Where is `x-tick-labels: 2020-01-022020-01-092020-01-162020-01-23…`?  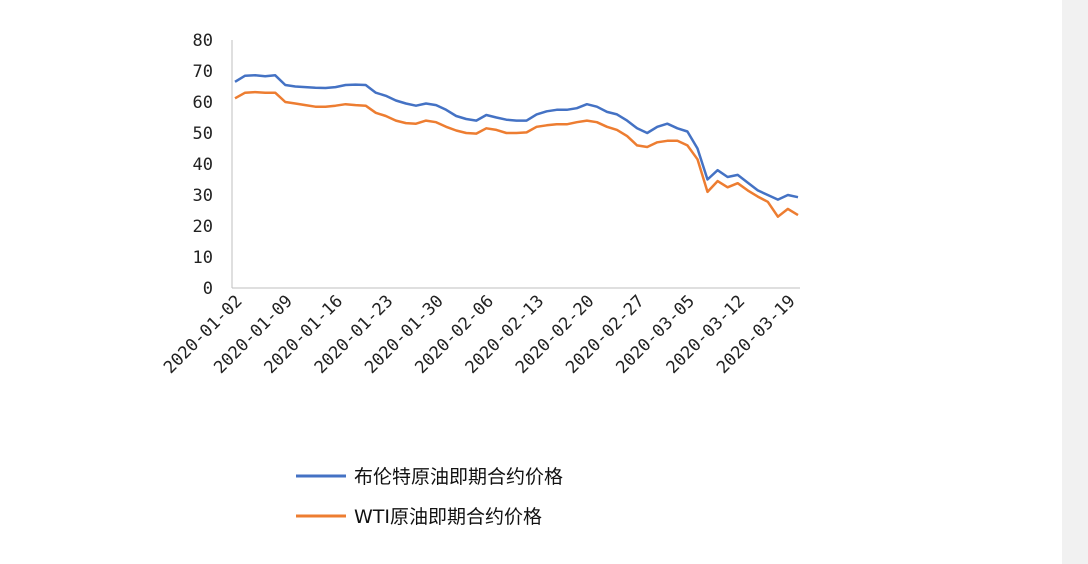
x-tick-labels: 2020-01-022020-01-092020-01-162020-01-23… is located at coordinates (479, 334).